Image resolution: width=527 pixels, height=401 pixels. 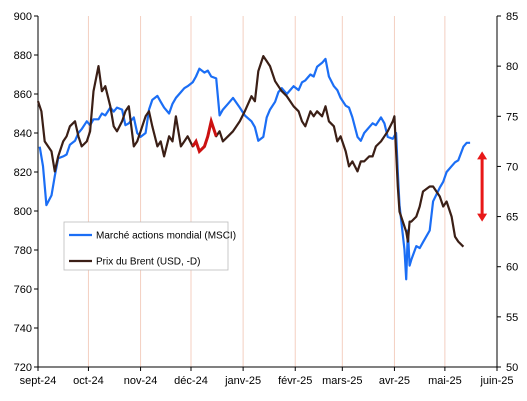 What do you see at coordinates (512, 67) in the screenshot?
I see `right-y-tick-label: 80` at bounding box center [512, 67].